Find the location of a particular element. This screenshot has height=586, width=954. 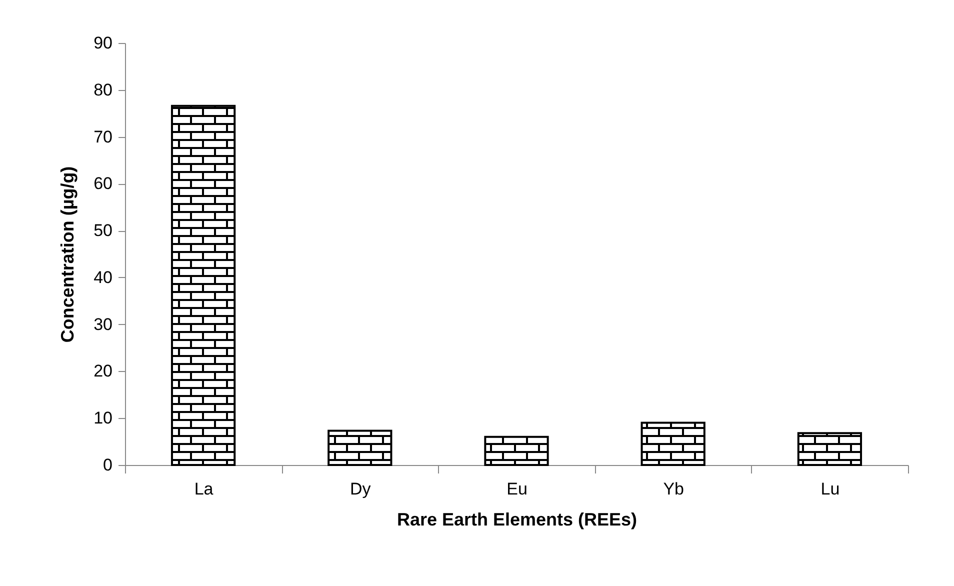

x-tick-label: Eu is located at coordinates (517, 489).